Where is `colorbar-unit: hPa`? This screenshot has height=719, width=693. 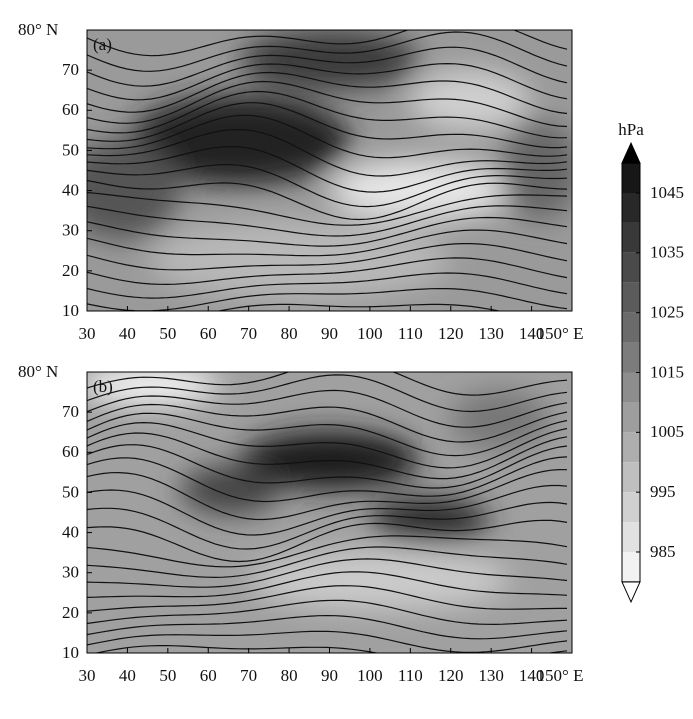
colorbar-unit: hPa is located at coordinates (631, 129).